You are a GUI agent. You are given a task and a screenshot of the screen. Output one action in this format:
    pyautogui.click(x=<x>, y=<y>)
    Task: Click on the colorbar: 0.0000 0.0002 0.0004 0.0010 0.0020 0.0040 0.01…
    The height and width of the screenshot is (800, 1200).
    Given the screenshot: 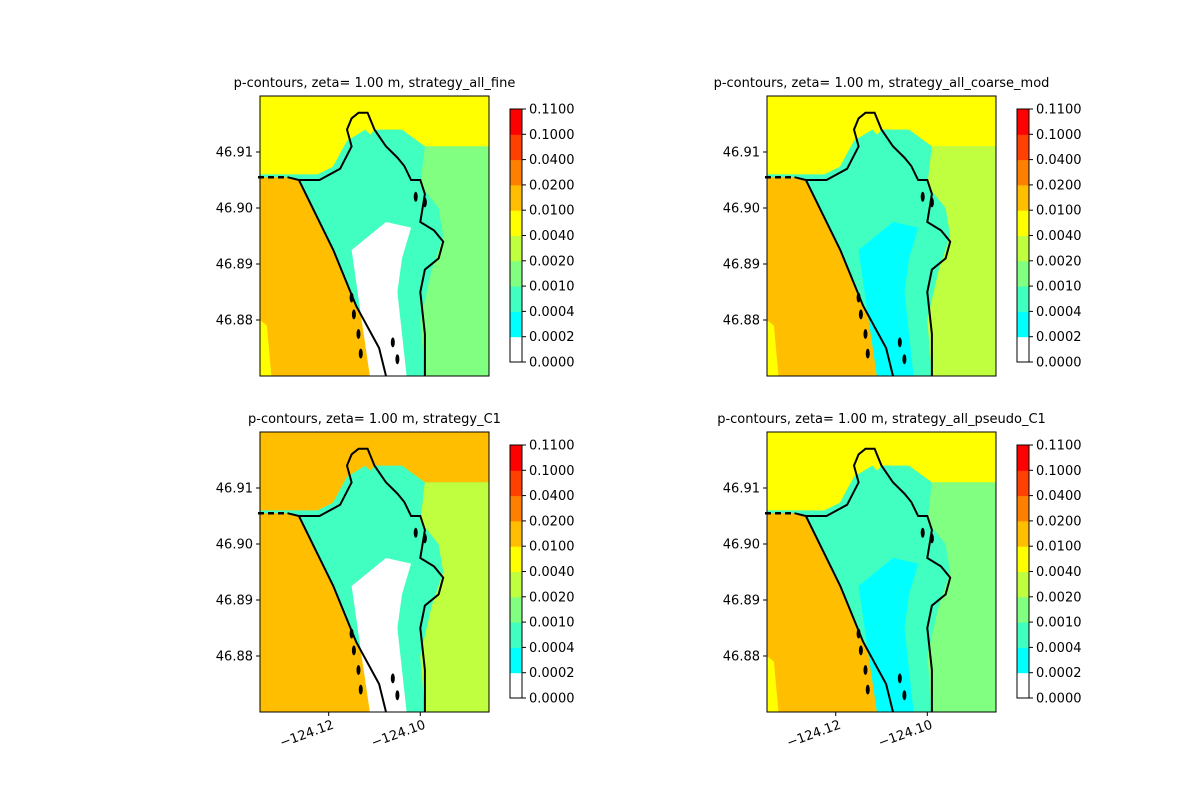 What is the action you would take?
    pyautogui.click(x=1049, y=237)
    